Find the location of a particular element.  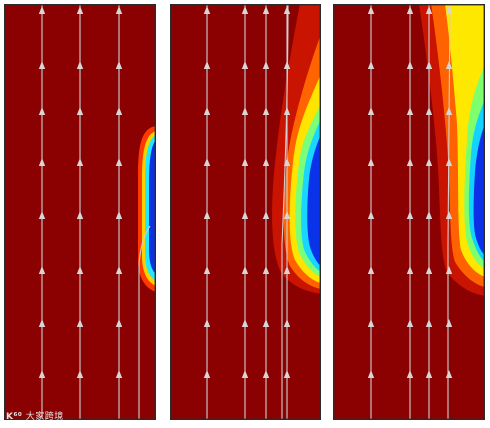

watermark-text: 大家跨境 is located at coordinates (44, 417).